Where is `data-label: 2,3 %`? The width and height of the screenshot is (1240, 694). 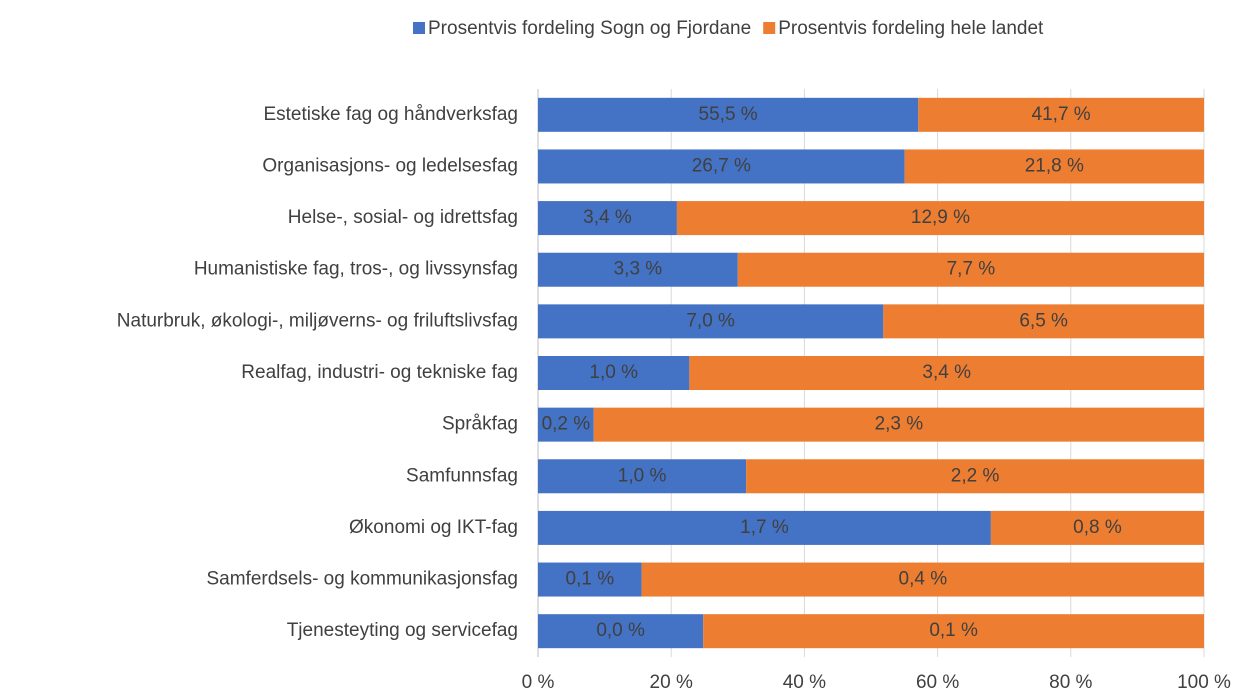
data-label: 2,3 % is located at coordinates (899, 424).